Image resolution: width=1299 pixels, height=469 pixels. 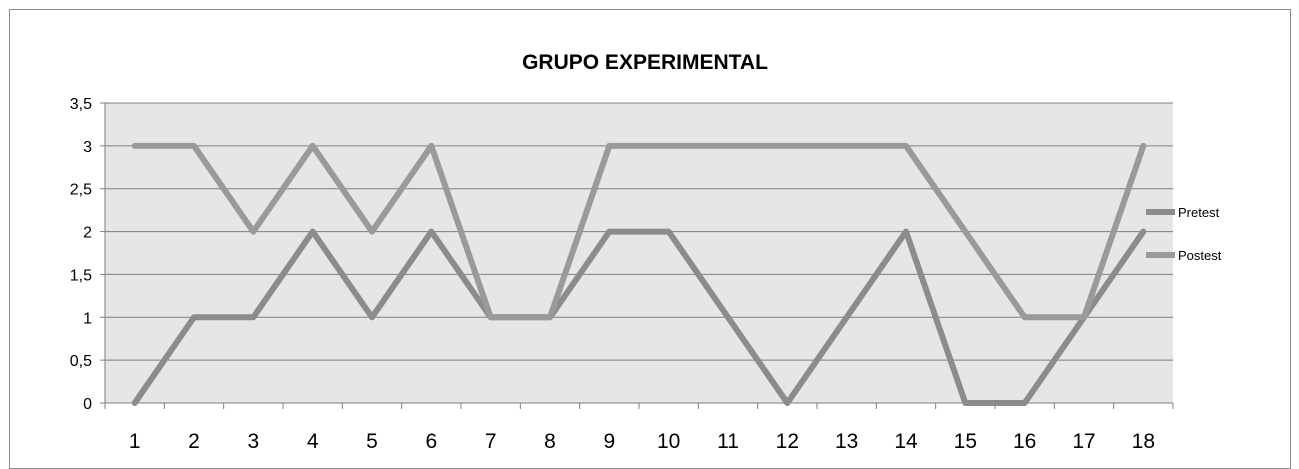 What do you see at coordinates (645, 62) in the screenshot?
I see `chart-title: GRUPO EXPERIMENTAL` at bounding box center [645, 62].